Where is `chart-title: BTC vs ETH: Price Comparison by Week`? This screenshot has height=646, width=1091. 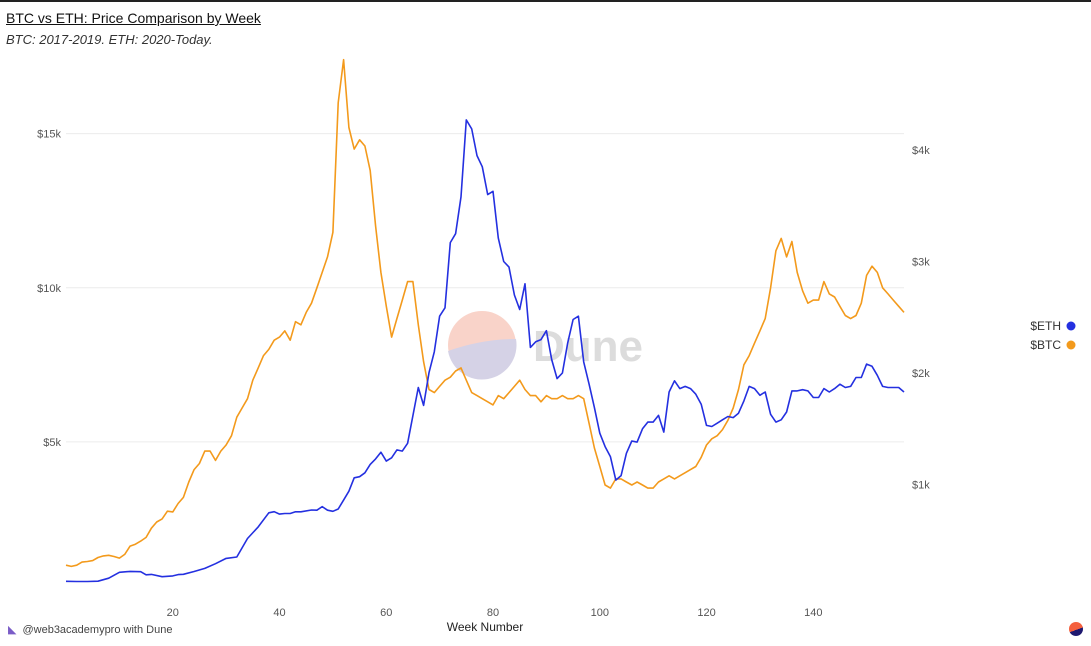
chart-title: BTC vs ETH: Price Comparison by Week is located at coordinates (133, 18).